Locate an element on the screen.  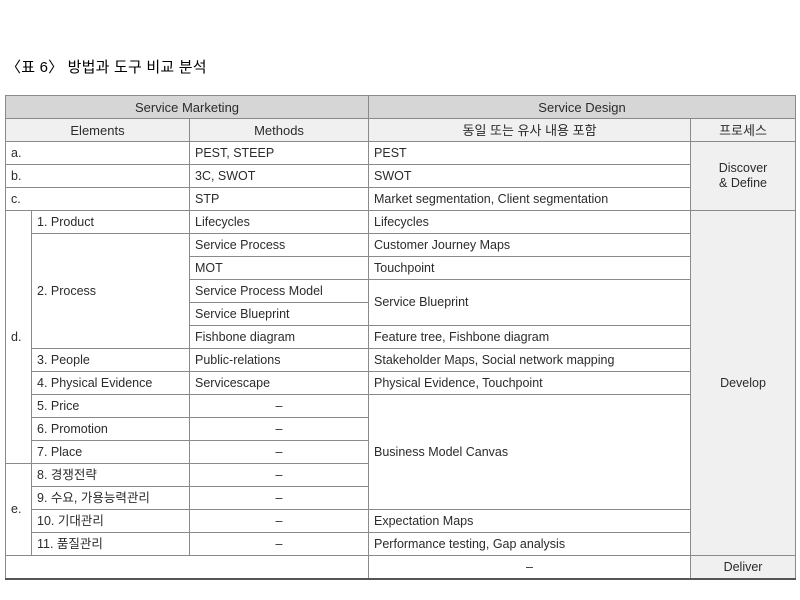
header-col-similar-content: 동일 또는 유사 내용 포함 is located at coordinates (530, 130).